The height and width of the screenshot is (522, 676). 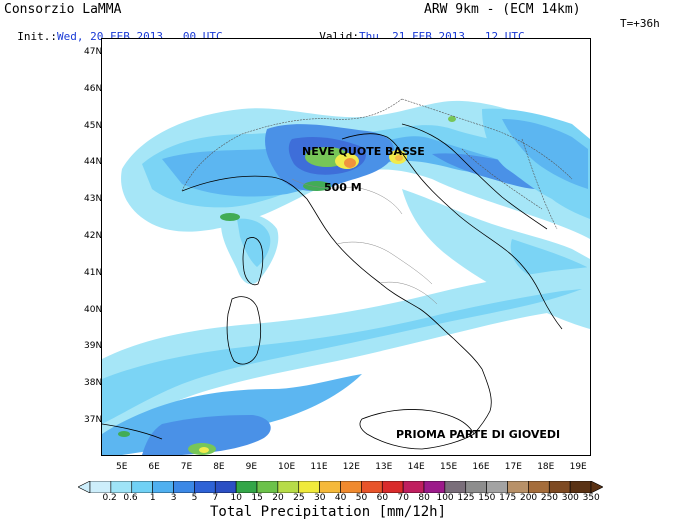 I want to click on precip-orange-tuscany, so click(x=350, y=163).